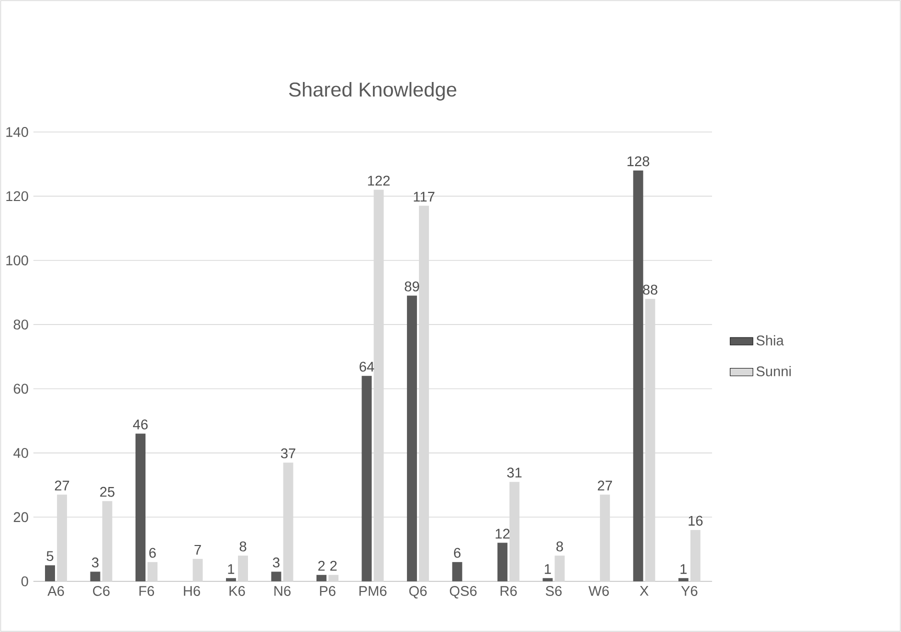 The image size is (901, 632). What do you see at coordinates (412, 287) in the screenshot?
I see `data-label: 89` at bounding box center [412, 287].